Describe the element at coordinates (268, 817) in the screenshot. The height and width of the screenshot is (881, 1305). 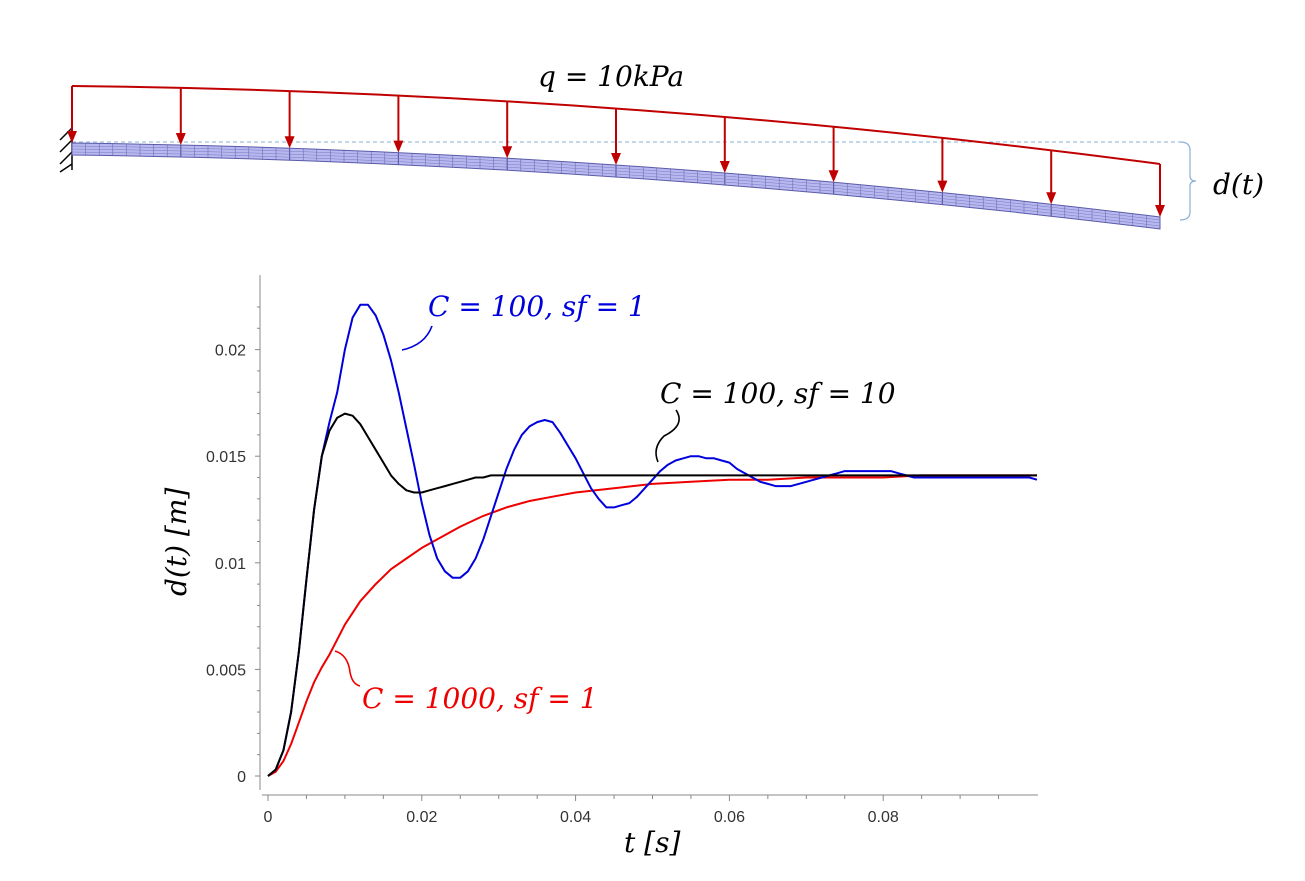
I see `x-tick-label: 0` at that location.